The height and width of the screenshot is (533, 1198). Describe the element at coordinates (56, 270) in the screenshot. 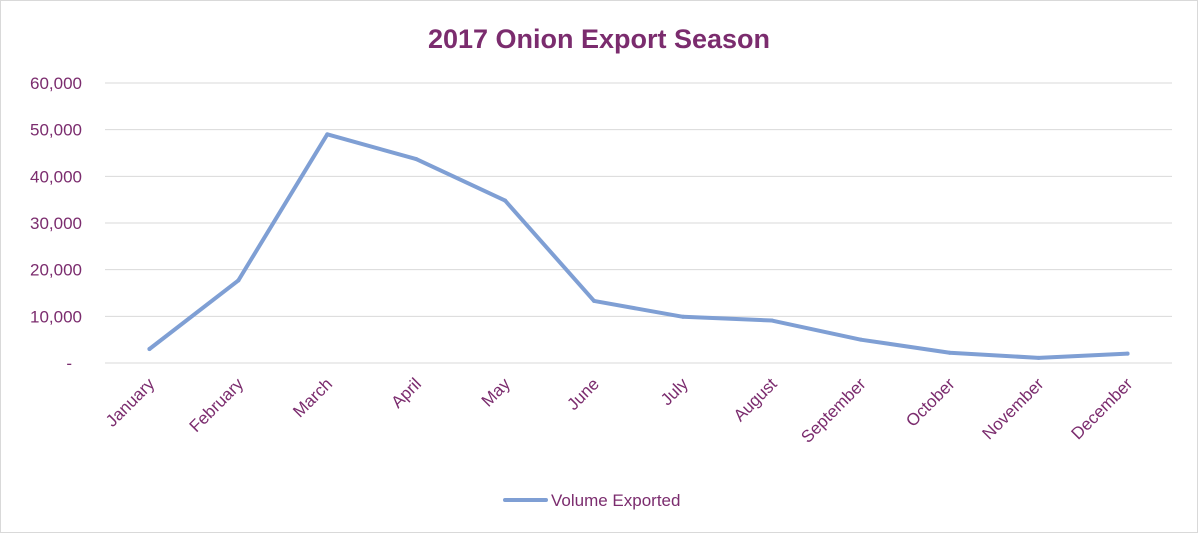

I see `y-tick-label: 20,000` at that location.